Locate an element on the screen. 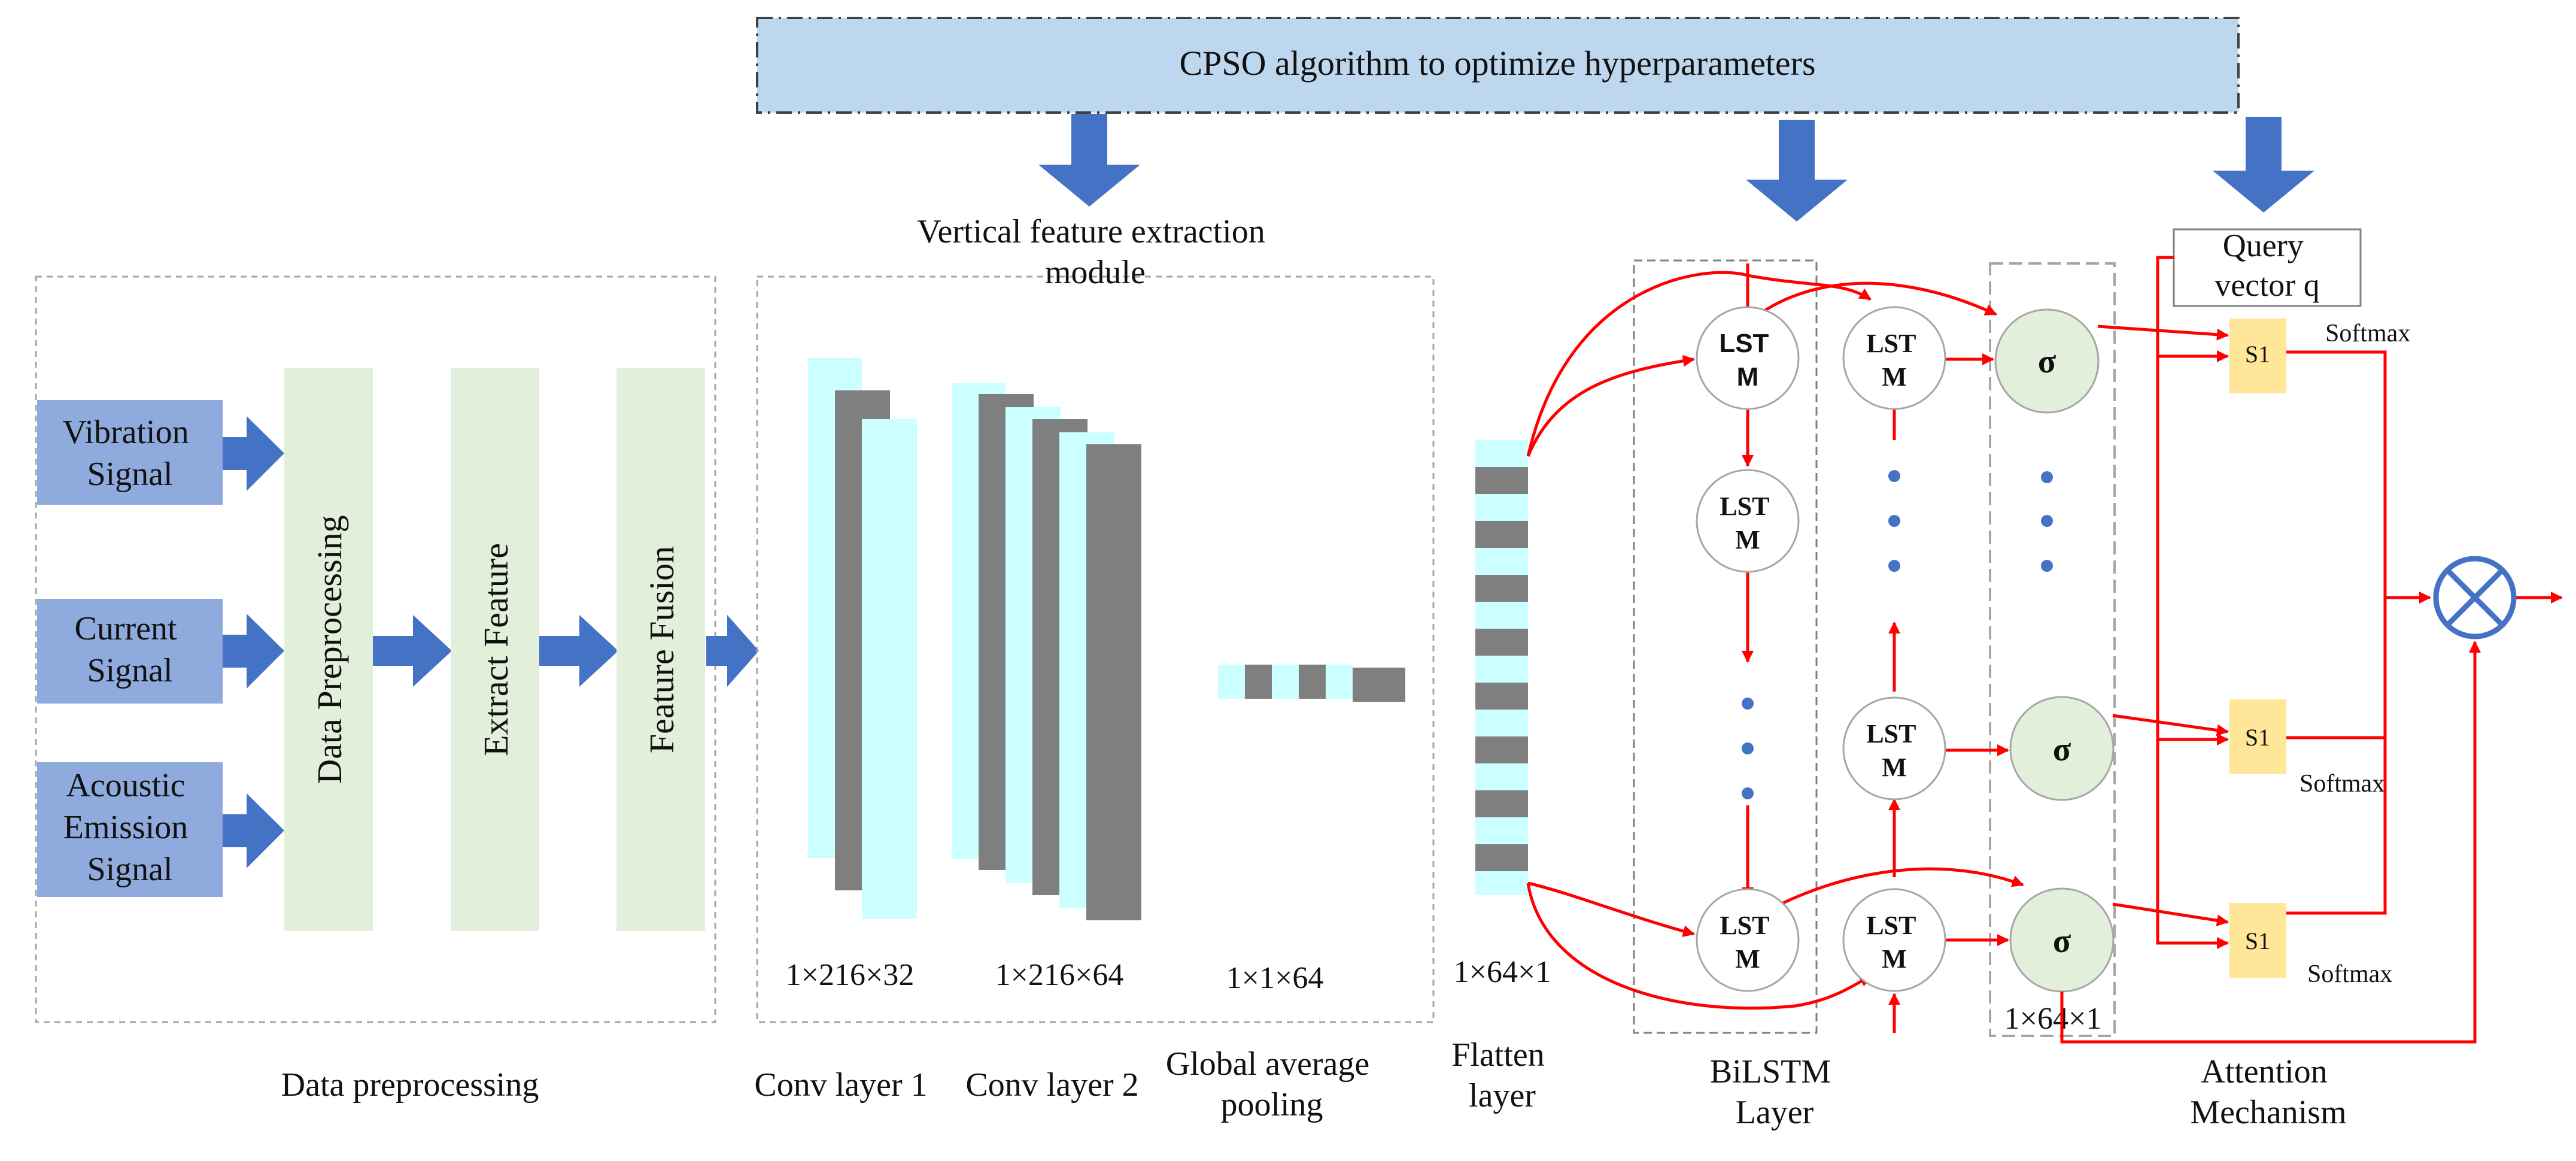 Image resolution: width=2576 pixels, height=1161 pixels. attention-caption-line-1: Attention is located at coordinates (2264, 1071).